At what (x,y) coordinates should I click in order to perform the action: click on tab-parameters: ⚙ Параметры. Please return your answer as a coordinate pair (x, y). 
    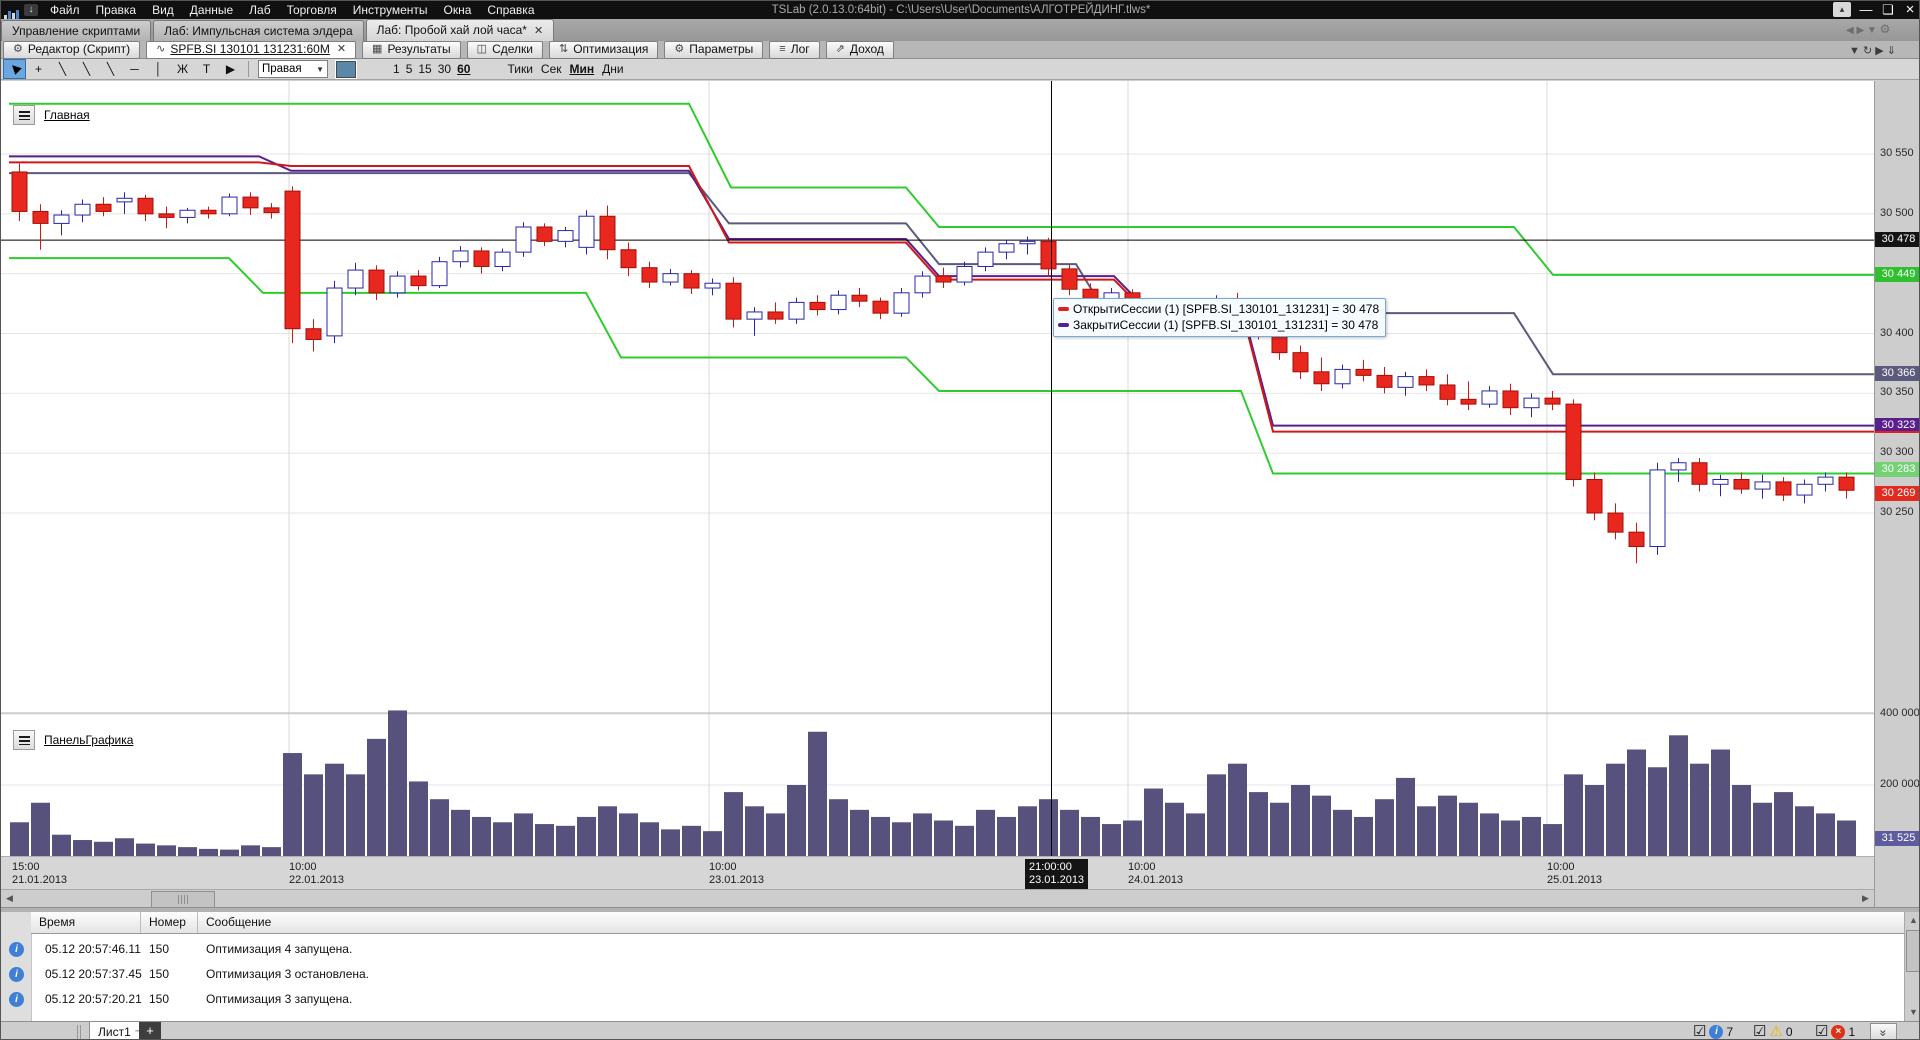
    Looking at the image, I should click on (714, 49).